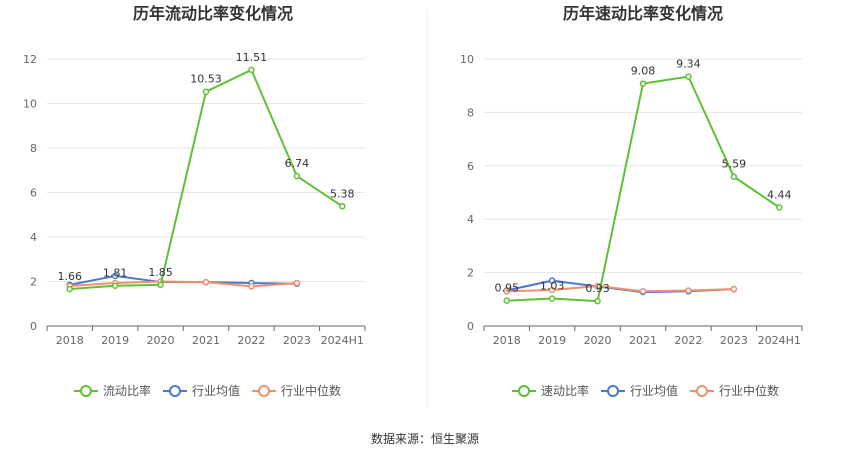 This screenshot has height=459, width=850. Describe the element at coordinates (425, 438) in the screenshot. I see `data-source: 数据来源：恒生聚源` at that location.